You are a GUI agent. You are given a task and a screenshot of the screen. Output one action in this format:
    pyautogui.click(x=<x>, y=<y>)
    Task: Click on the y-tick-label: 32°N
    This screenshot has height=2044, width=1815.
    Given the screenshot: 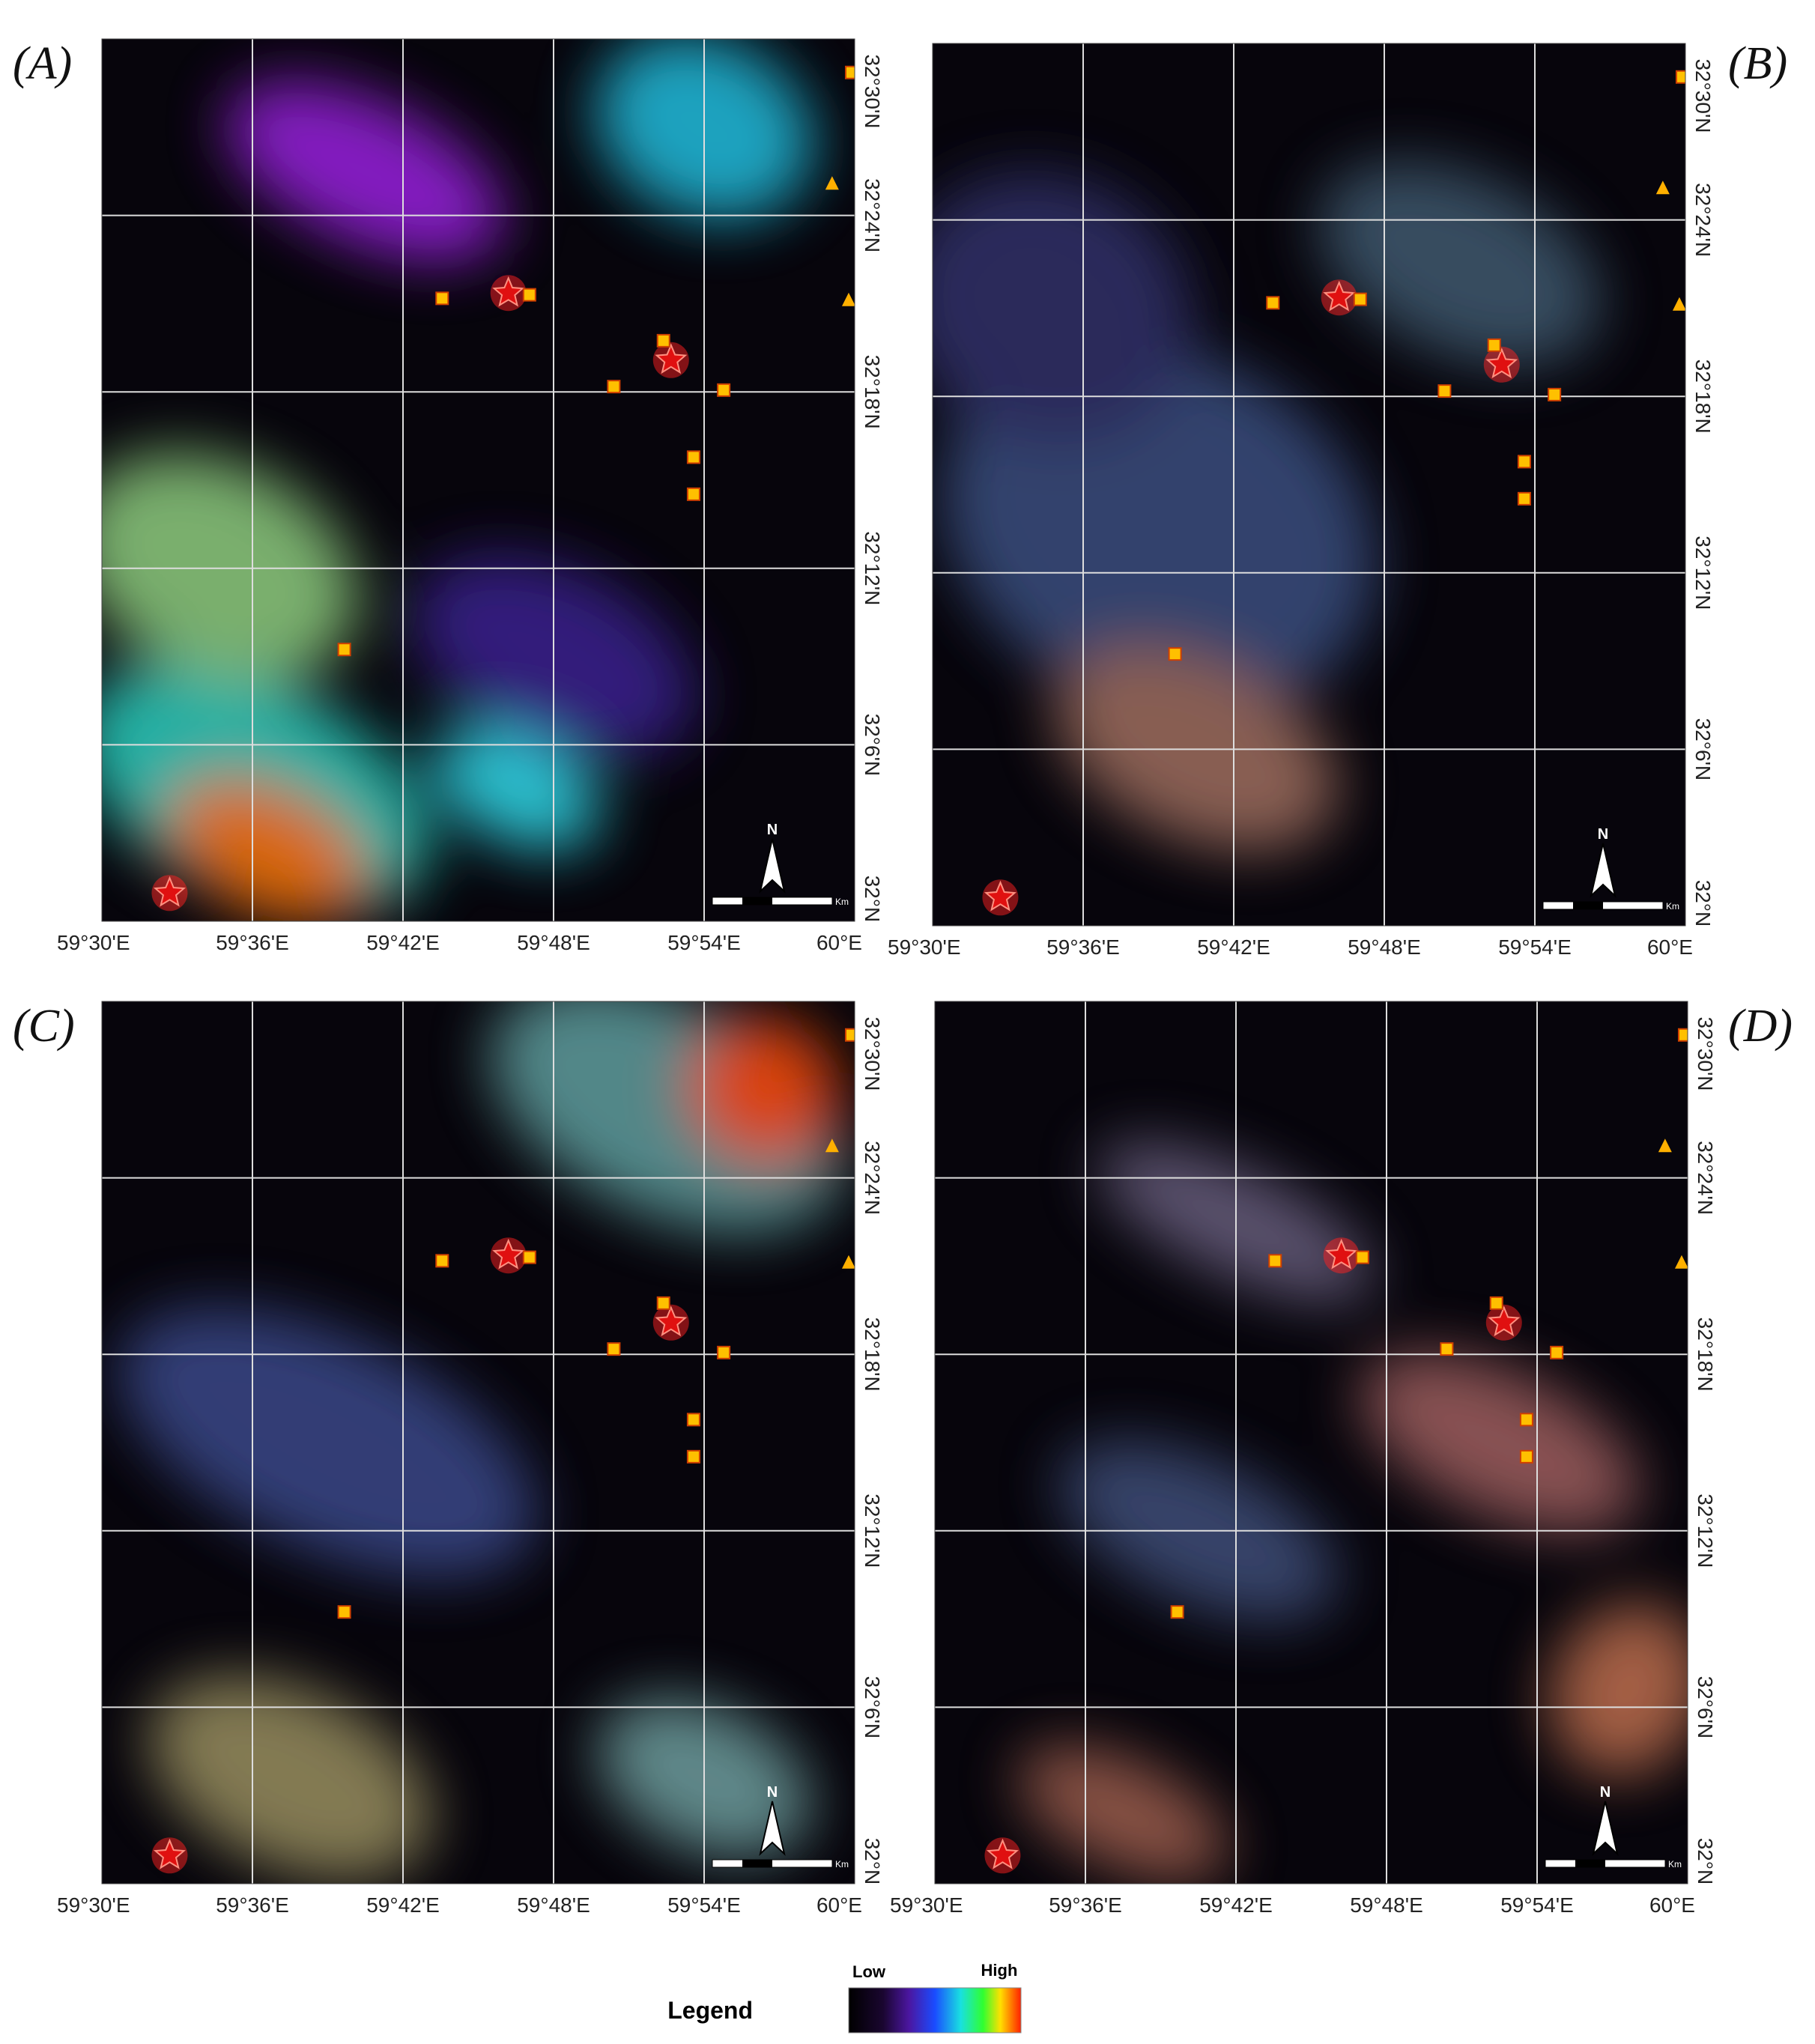 What is the action you would take?
    pyautogui.click(x=1703, y=903)
    